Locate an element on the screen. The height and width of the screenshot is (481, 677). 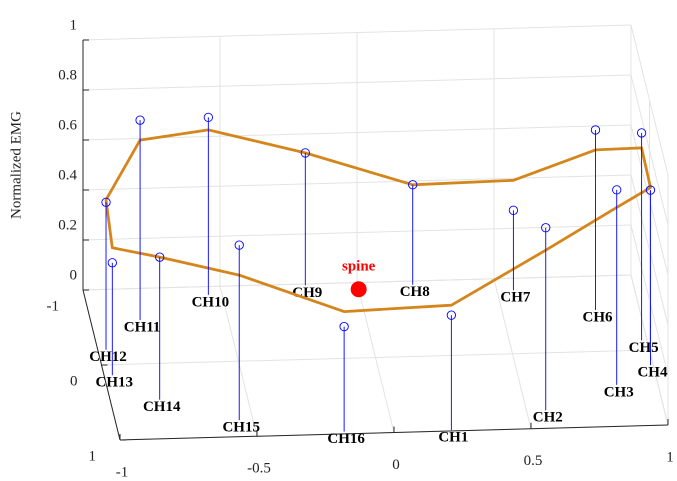
channel-label: CH16 is located at coordinates (346, 439).